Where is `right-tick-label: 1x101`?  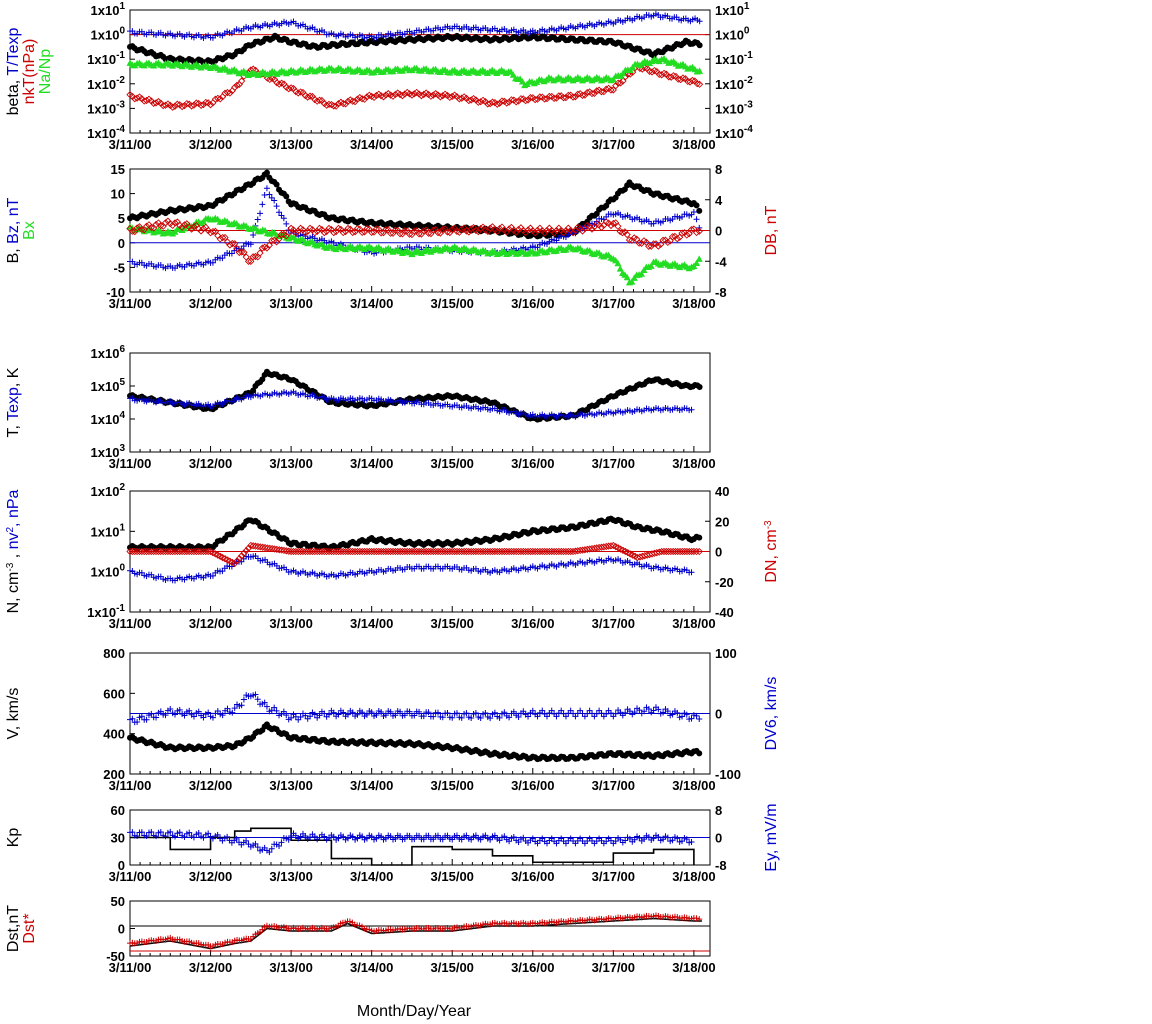 right-tick-label: 1x101 is located at coordinates (732, 9).